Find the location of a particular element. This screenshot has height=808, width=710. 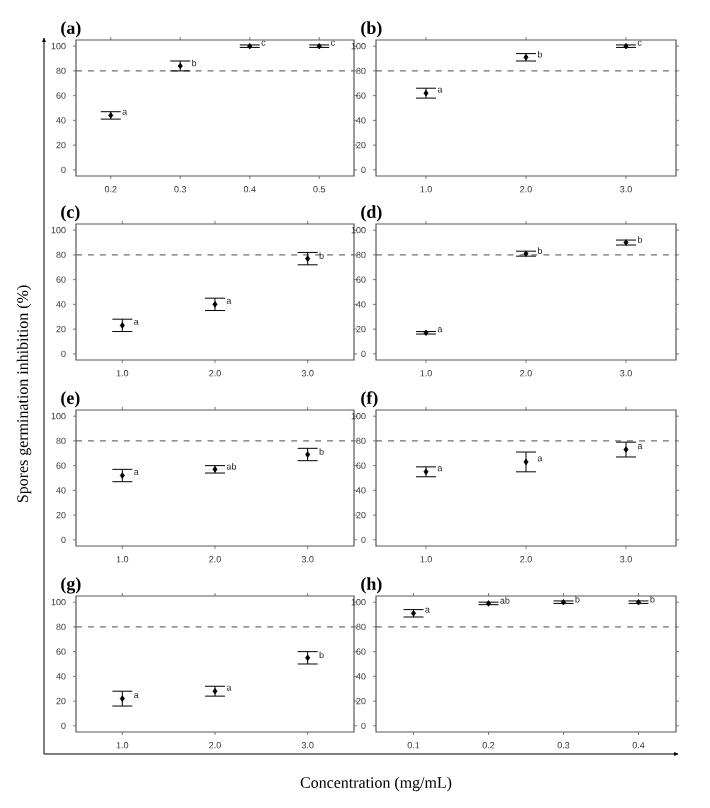

chart-title: (g) is located at coordinates (71, 585).